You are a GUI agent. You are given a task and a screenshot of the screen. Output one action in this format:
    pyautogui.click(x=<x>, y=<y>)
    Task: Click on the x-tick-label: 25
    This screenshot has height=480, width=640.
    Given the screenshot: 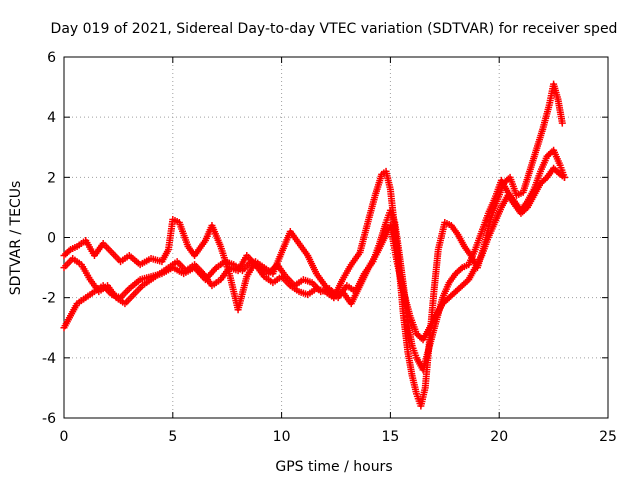 What is the action you would take?
    pyautogui.click(x=608, y=437)
    